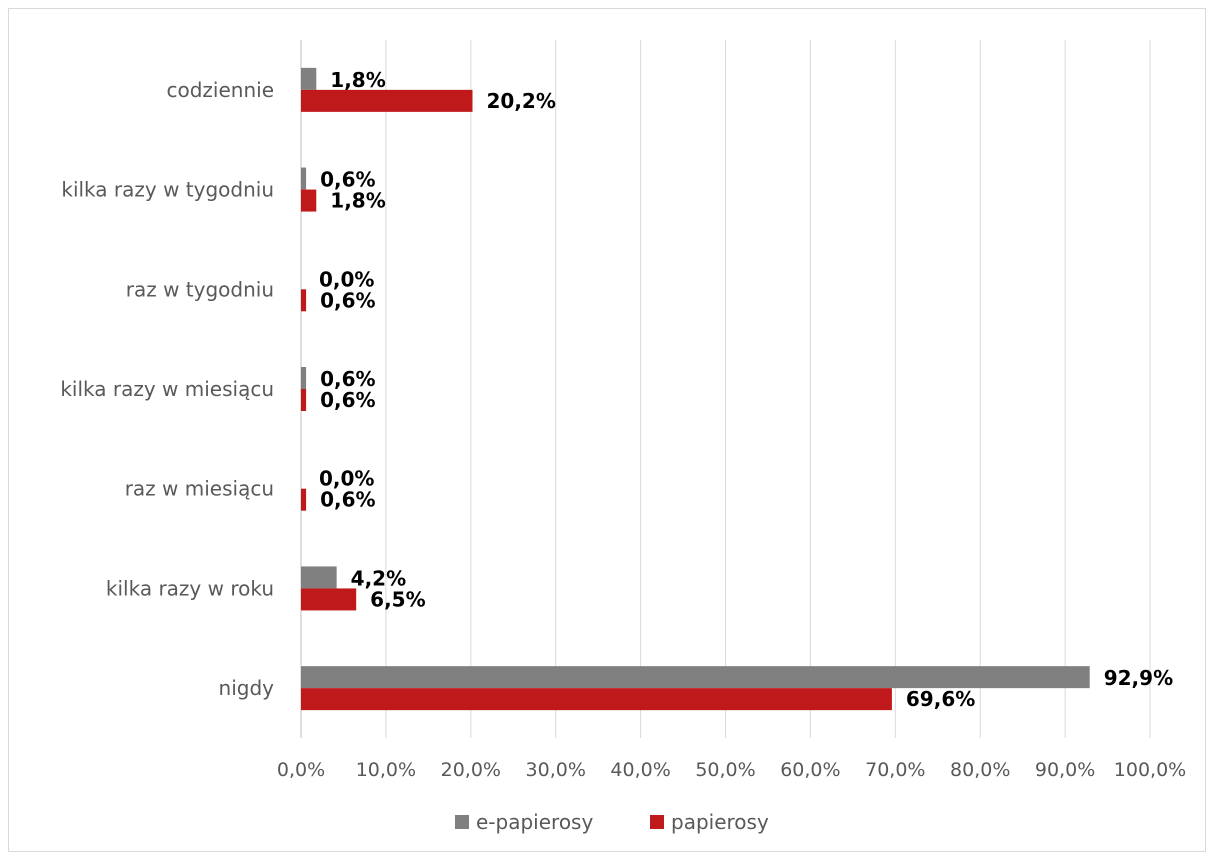 The width and height of the screenshot is (1208, 854). Describe the element at coordinates (1065, 770) in the screenshot. I see `x-tick-label: 90,0%` at that location.